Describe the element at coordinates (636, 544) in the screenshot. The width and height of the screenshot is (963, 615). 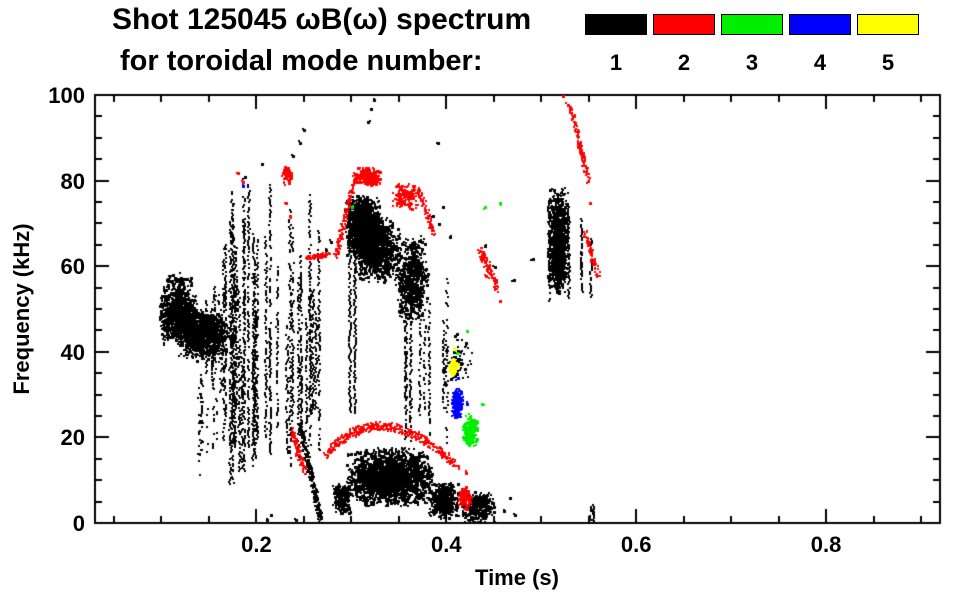
I see `x-tick-label: 0.6` at that location.